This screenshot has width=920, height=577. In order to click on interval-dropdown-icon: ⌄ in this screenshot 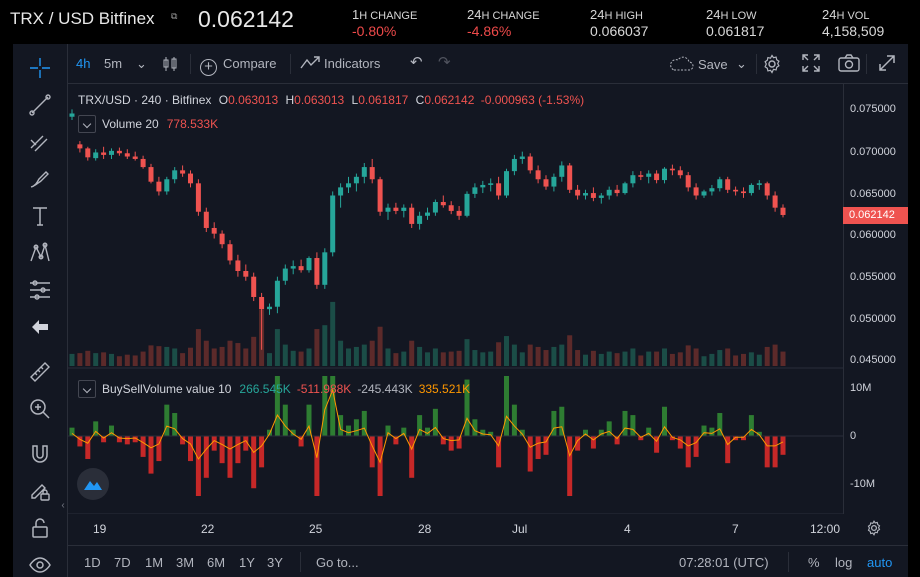, I will do `click(141, 63)`.